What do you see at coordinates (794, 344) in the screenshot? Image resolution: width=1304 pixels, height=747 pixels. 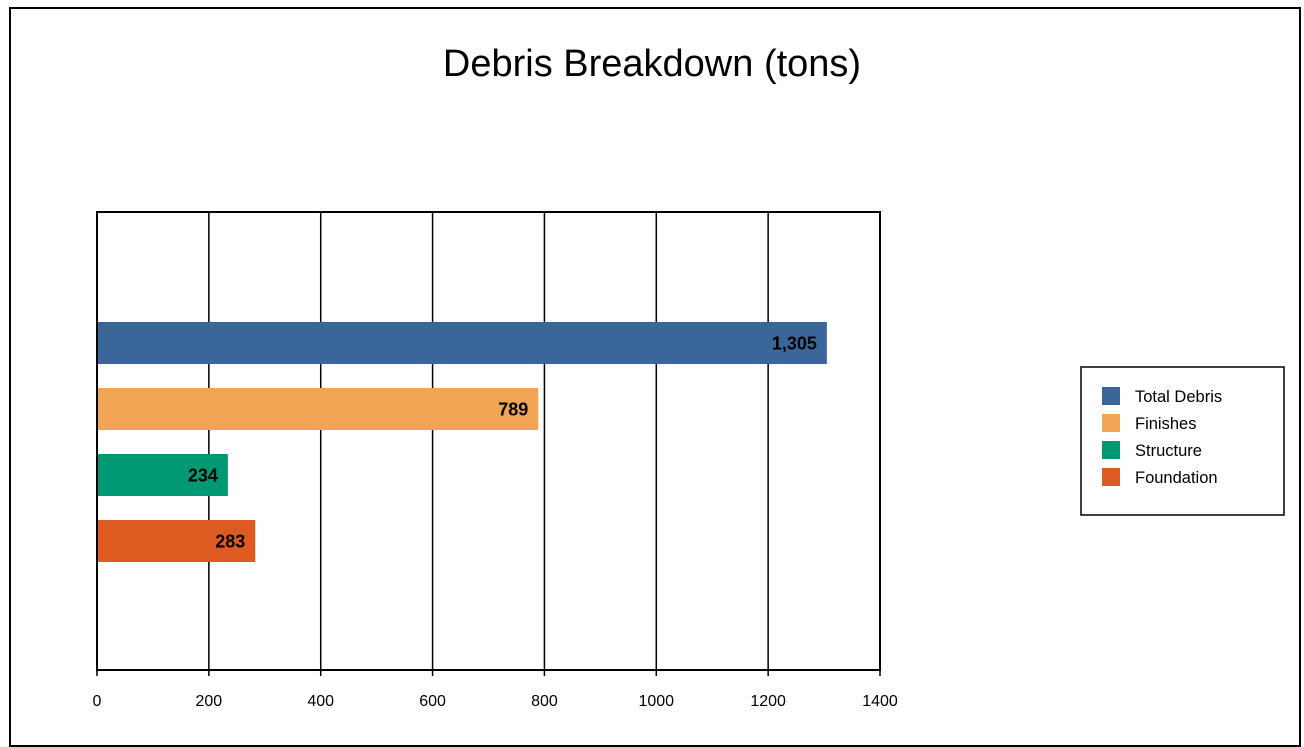 I see `data-label: 1,305` at bounding box center [794, 344].